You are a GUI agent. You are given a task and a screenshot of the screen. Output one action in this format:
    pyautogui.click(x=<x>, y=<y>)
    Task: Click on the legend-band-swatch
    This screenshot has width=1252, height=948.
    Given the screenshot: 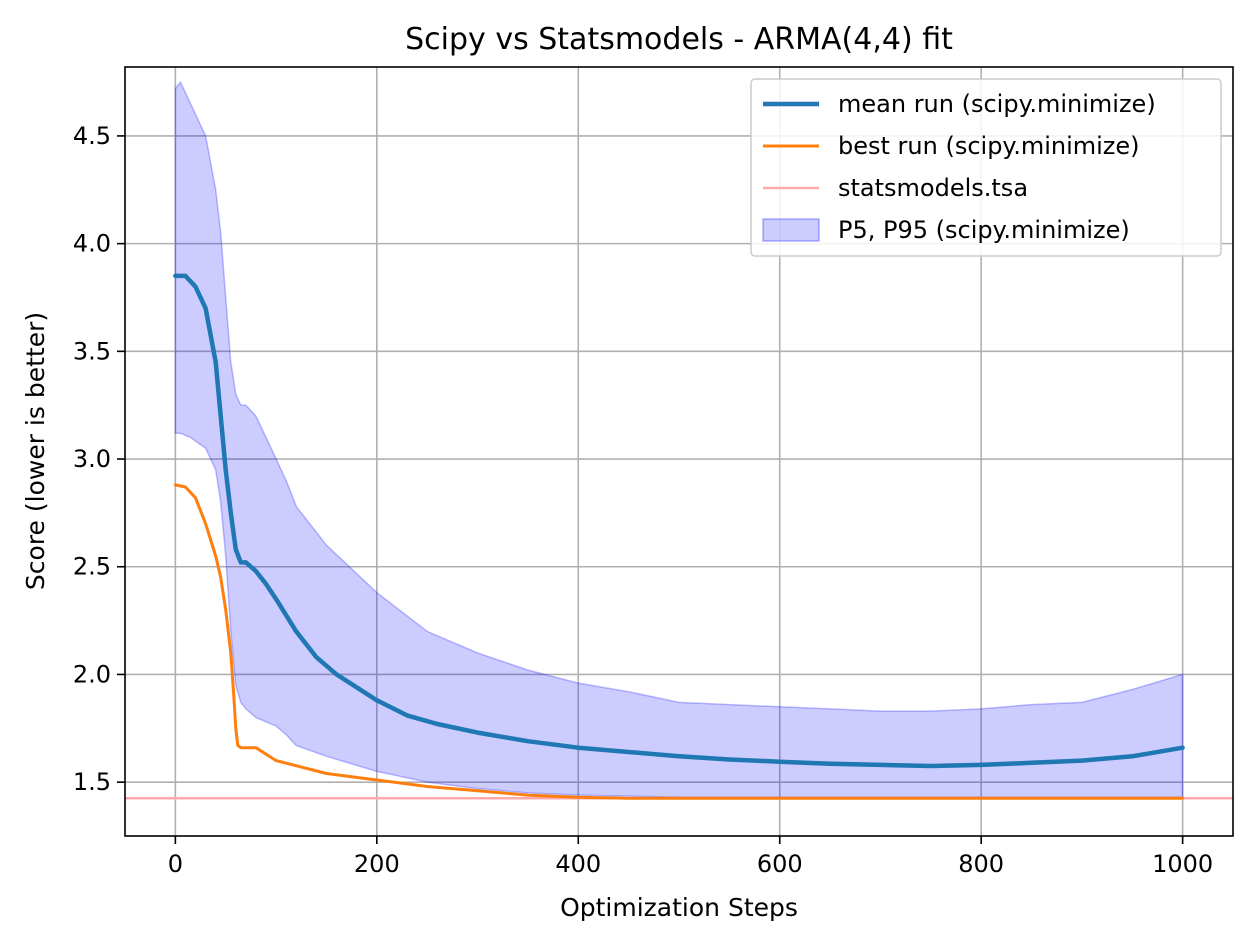 What is the action you would take?
    pyautogui.click(x=791, y=230)
    